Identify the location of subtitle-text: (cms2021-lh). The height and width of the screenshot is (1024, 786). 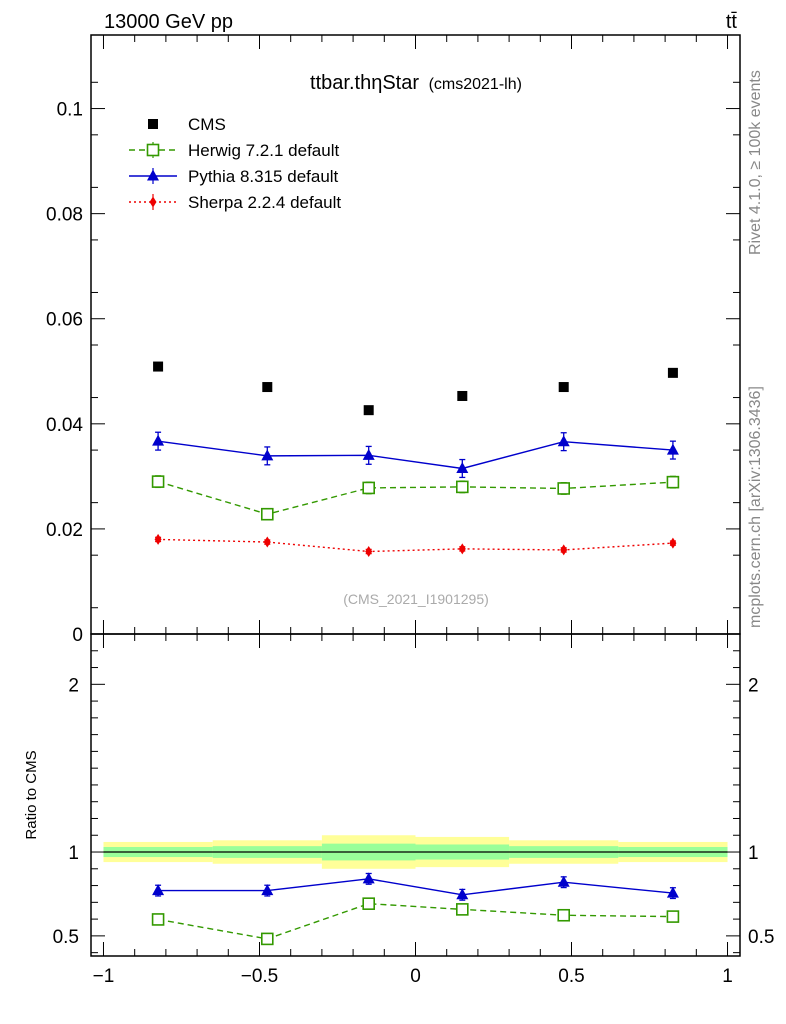
(475, 84).